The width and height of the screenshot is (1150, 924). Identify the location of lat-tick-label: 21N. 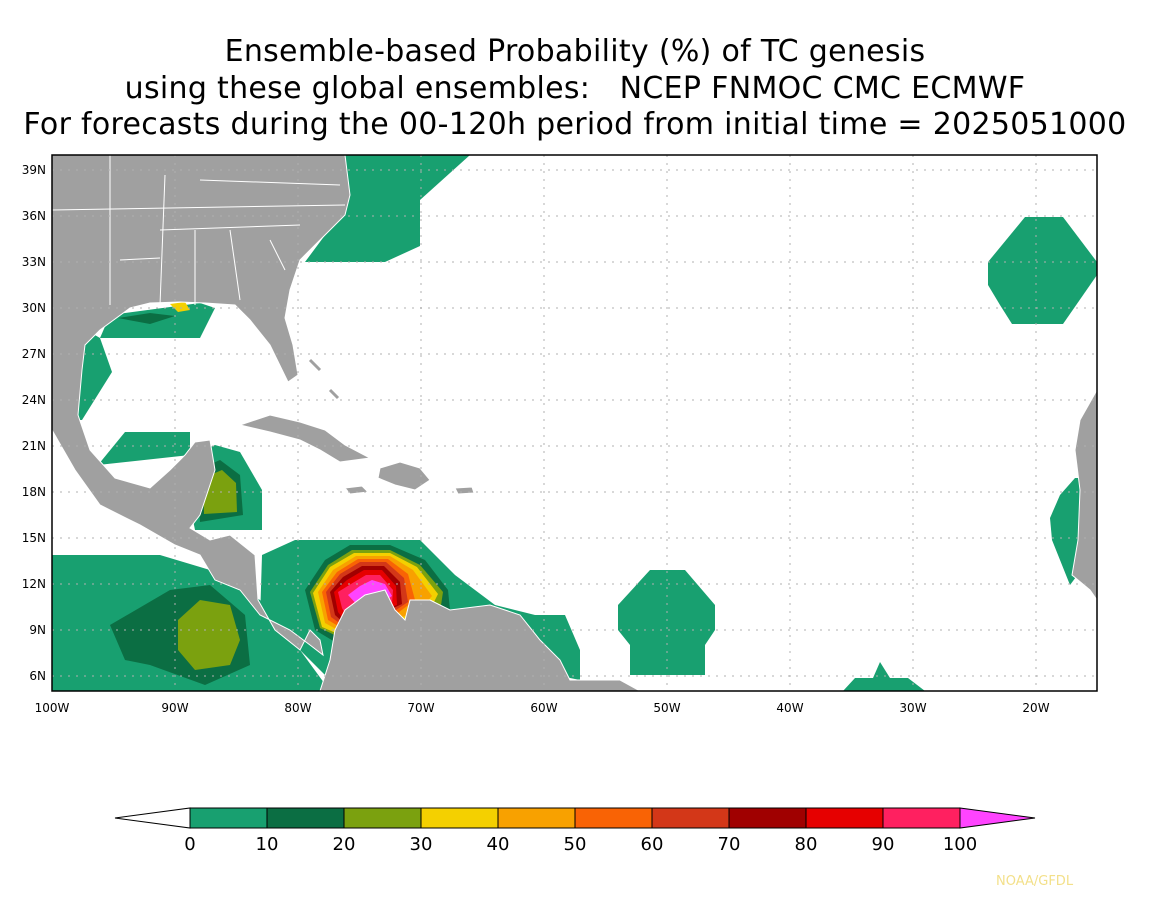
(34, 446).